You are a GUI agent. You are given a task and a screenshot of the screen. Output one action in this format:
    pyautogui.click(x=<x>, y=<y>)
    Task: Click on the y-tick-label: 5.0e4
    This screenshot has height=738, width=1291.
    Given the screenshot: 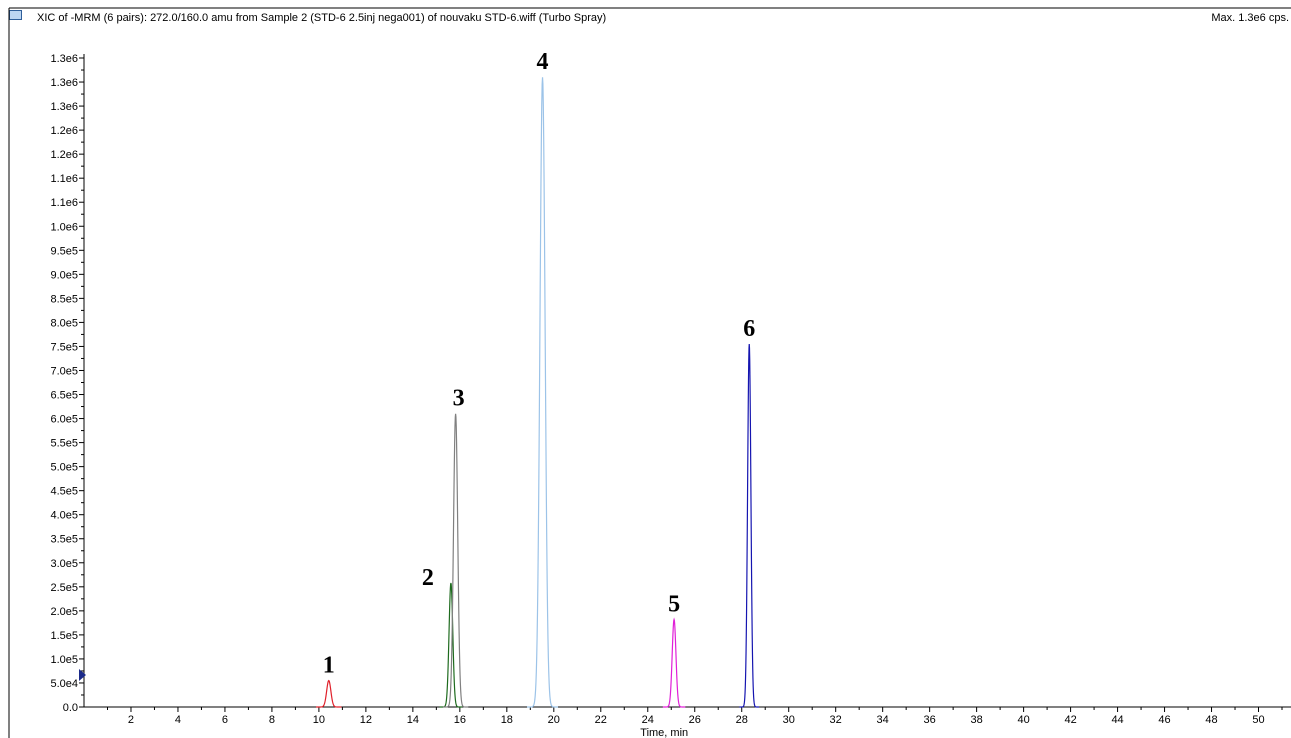 What is the action you would take?
    pyautogui.click(x=64, y=684)
    